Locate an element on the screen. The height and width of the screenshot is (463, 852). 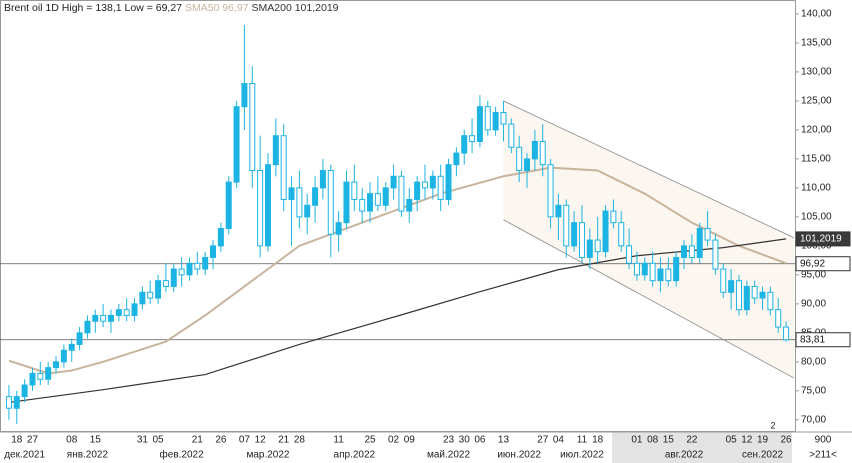
month-label: фев.2022 is located at coordinates (182, 455).